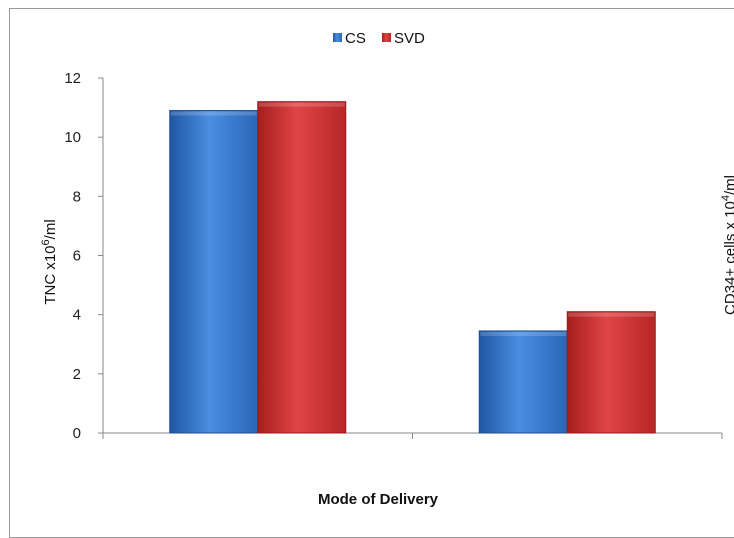 The height and width of the screenshot is (538, 734). I want to click on legend-swatch-svd, so click(386, 37).